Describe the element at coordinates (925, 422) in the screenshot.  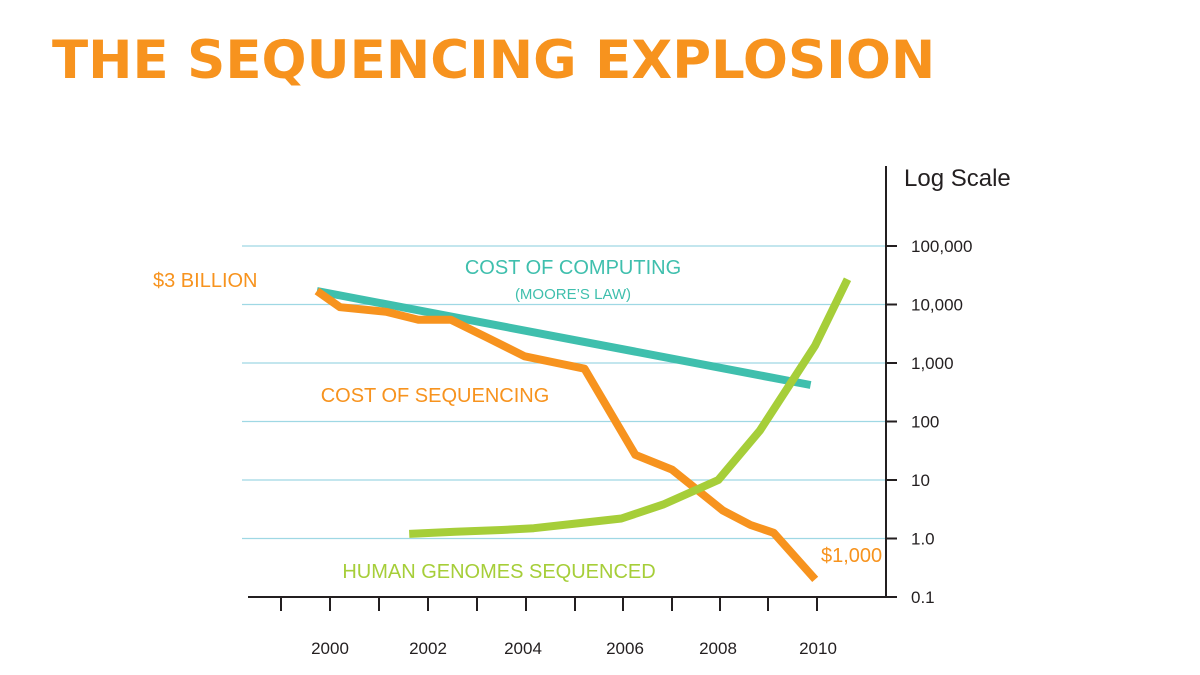
I see `y-tick-label: 100` at that location.